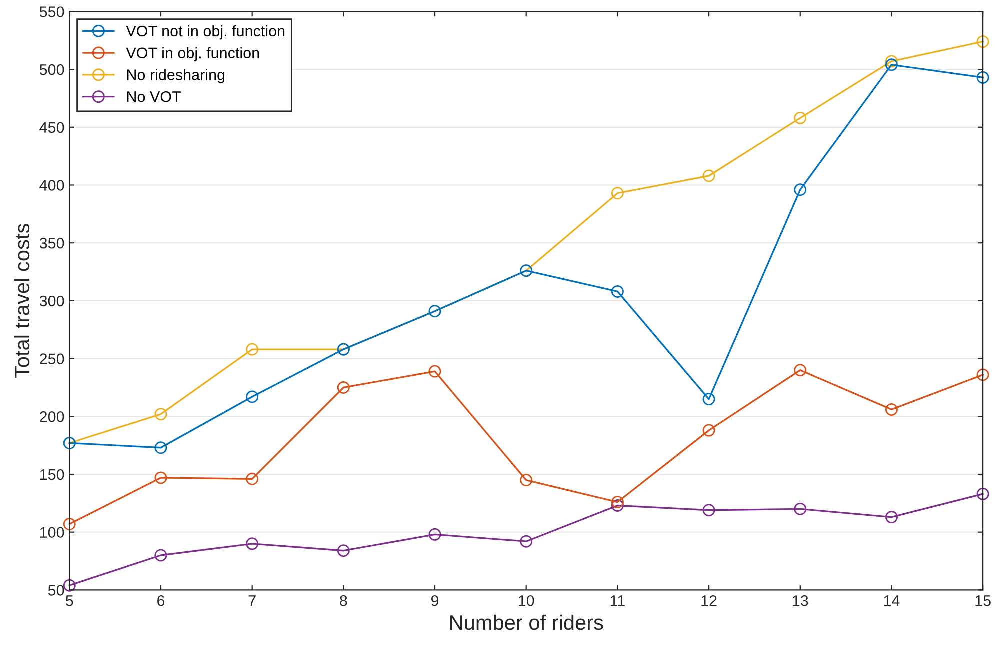 The image size is (995, 650). What do you see at coordinates (252, 601) in the screenshot?
I see `x-tick-label: 7` at bounding box center [252, 601].